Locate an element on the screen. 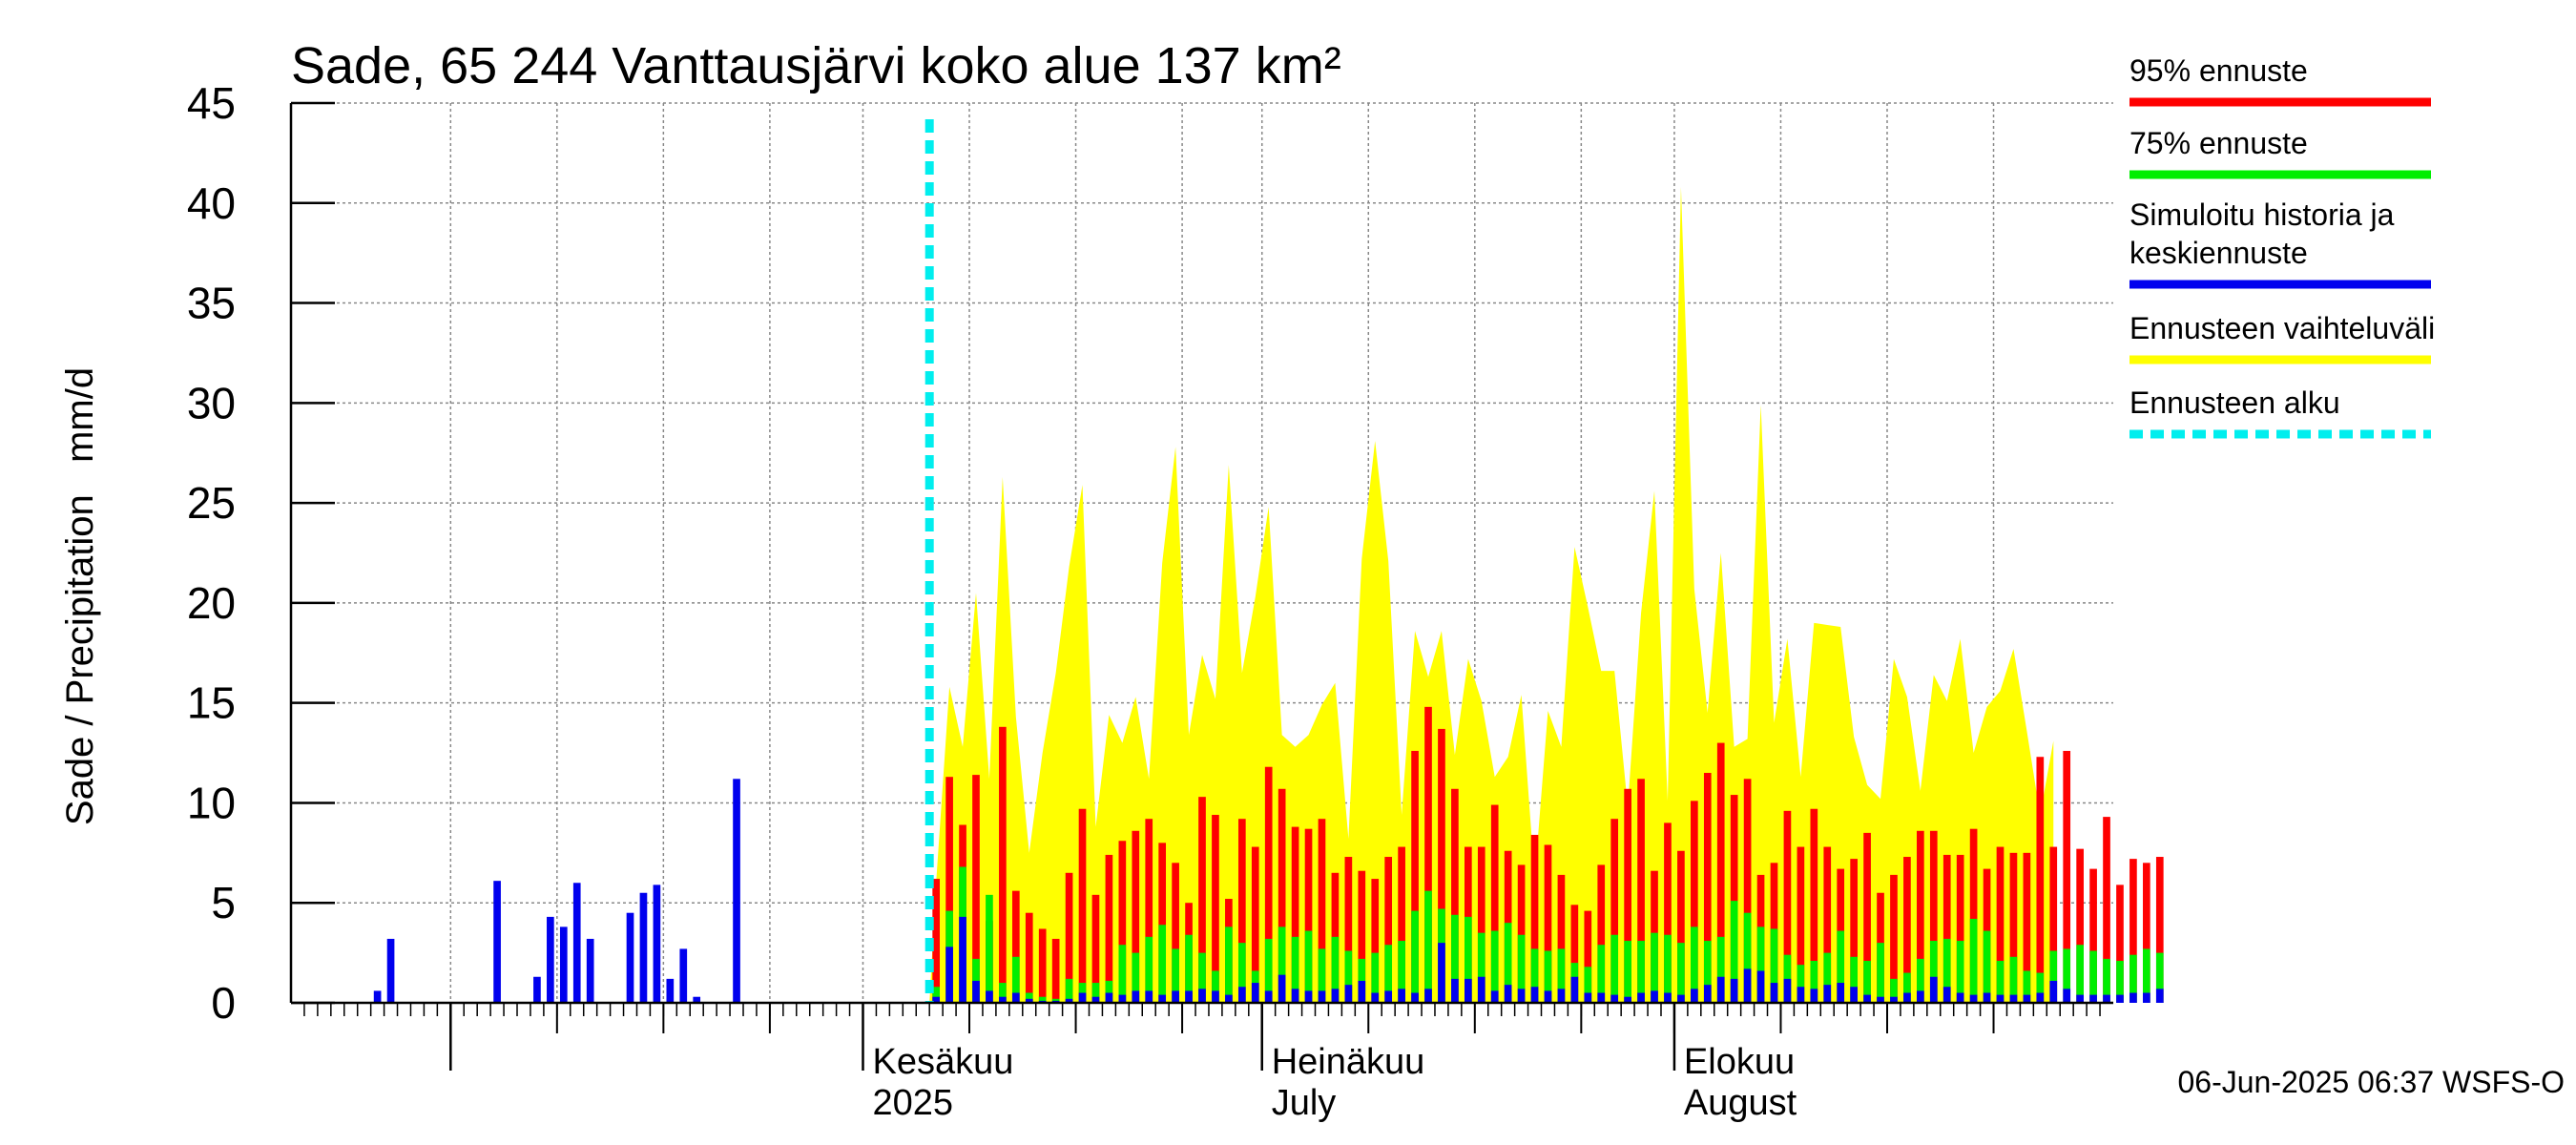  y-tick-label: 0 is located at coordinates (223, 1003).